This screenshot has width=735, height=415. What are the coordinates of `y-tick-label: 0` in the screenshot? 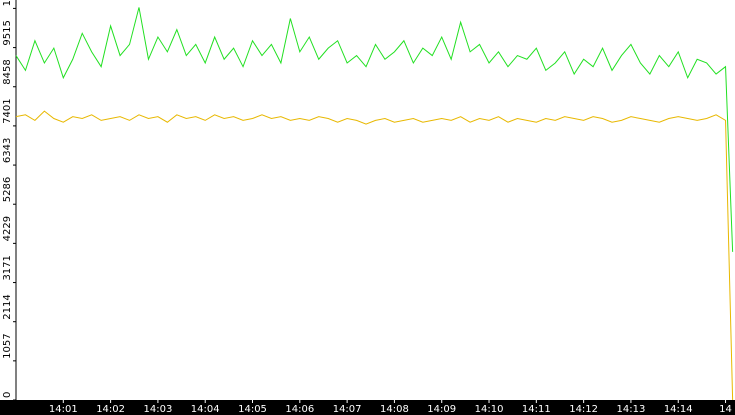 It's located at (7, 395).